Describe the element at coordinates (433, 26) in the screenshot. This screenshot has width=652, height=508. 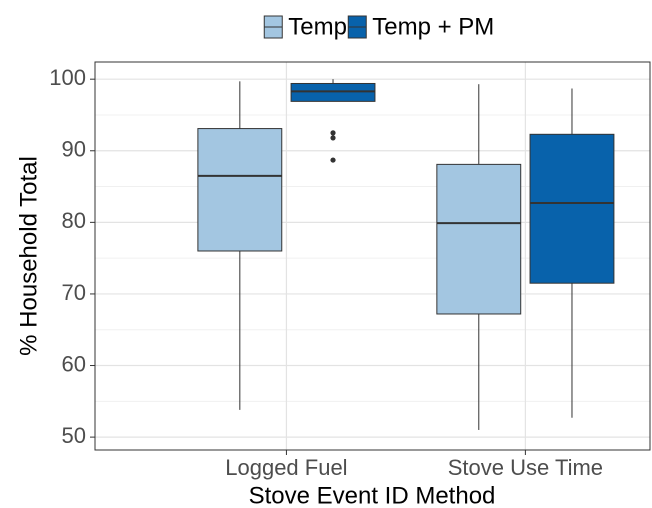
I see `legend-label: Temp + PM` at that location.